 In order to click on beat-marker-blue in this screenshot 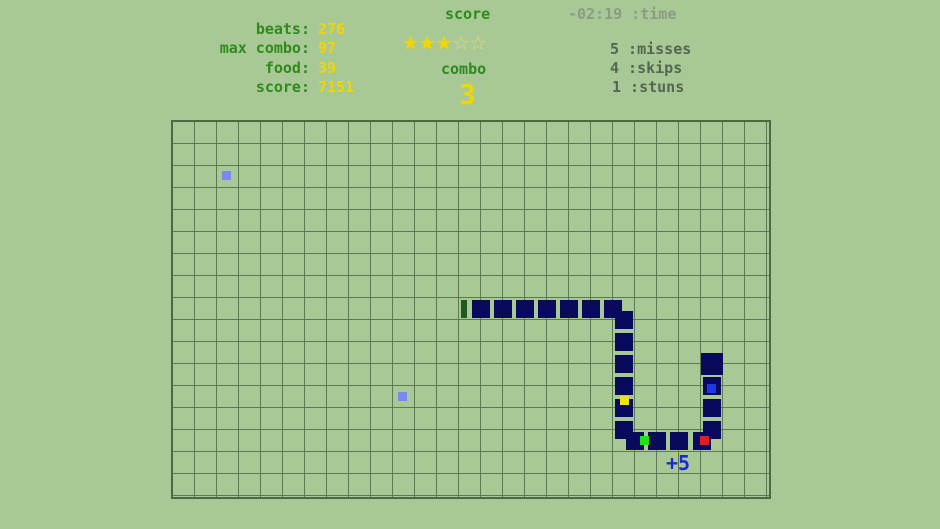, I will do `click(711, 388)`.